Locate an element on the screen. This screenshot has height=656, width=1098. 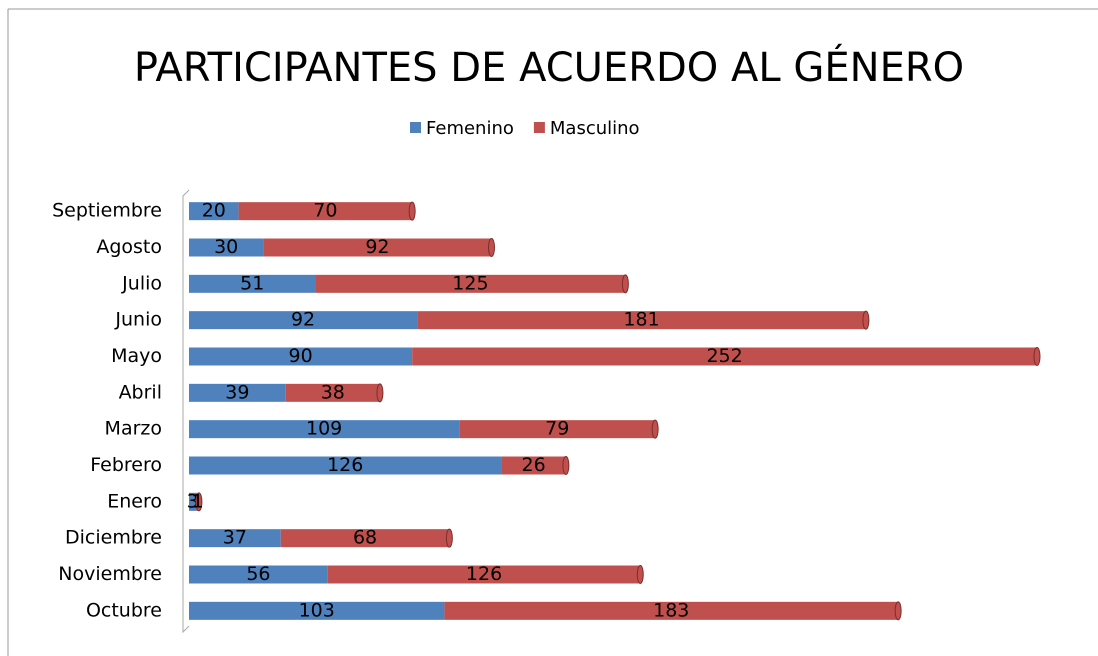
legend-label: Masculino is located at coordinates (595, 128).